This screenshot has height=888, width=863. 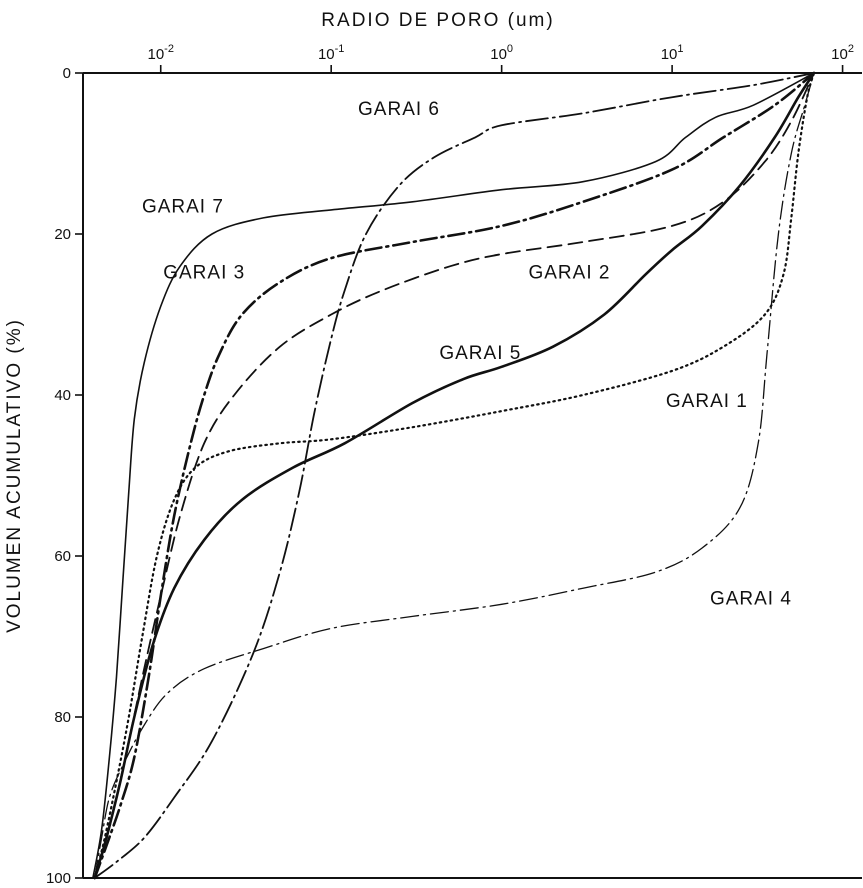 I want to click on y-tick-label: 80, so click(x=62, y=717).